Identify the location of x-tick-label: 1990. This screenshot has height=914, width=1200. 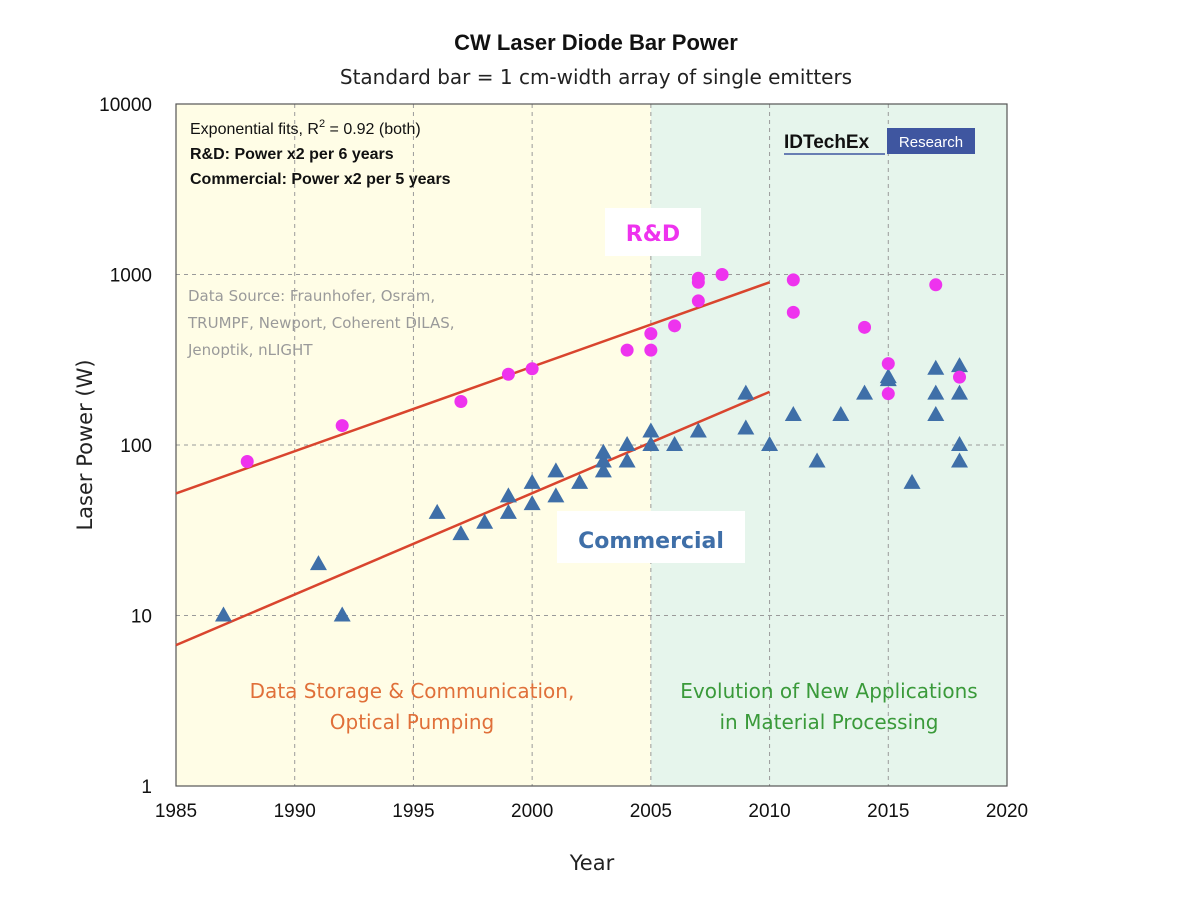
(295, 811).